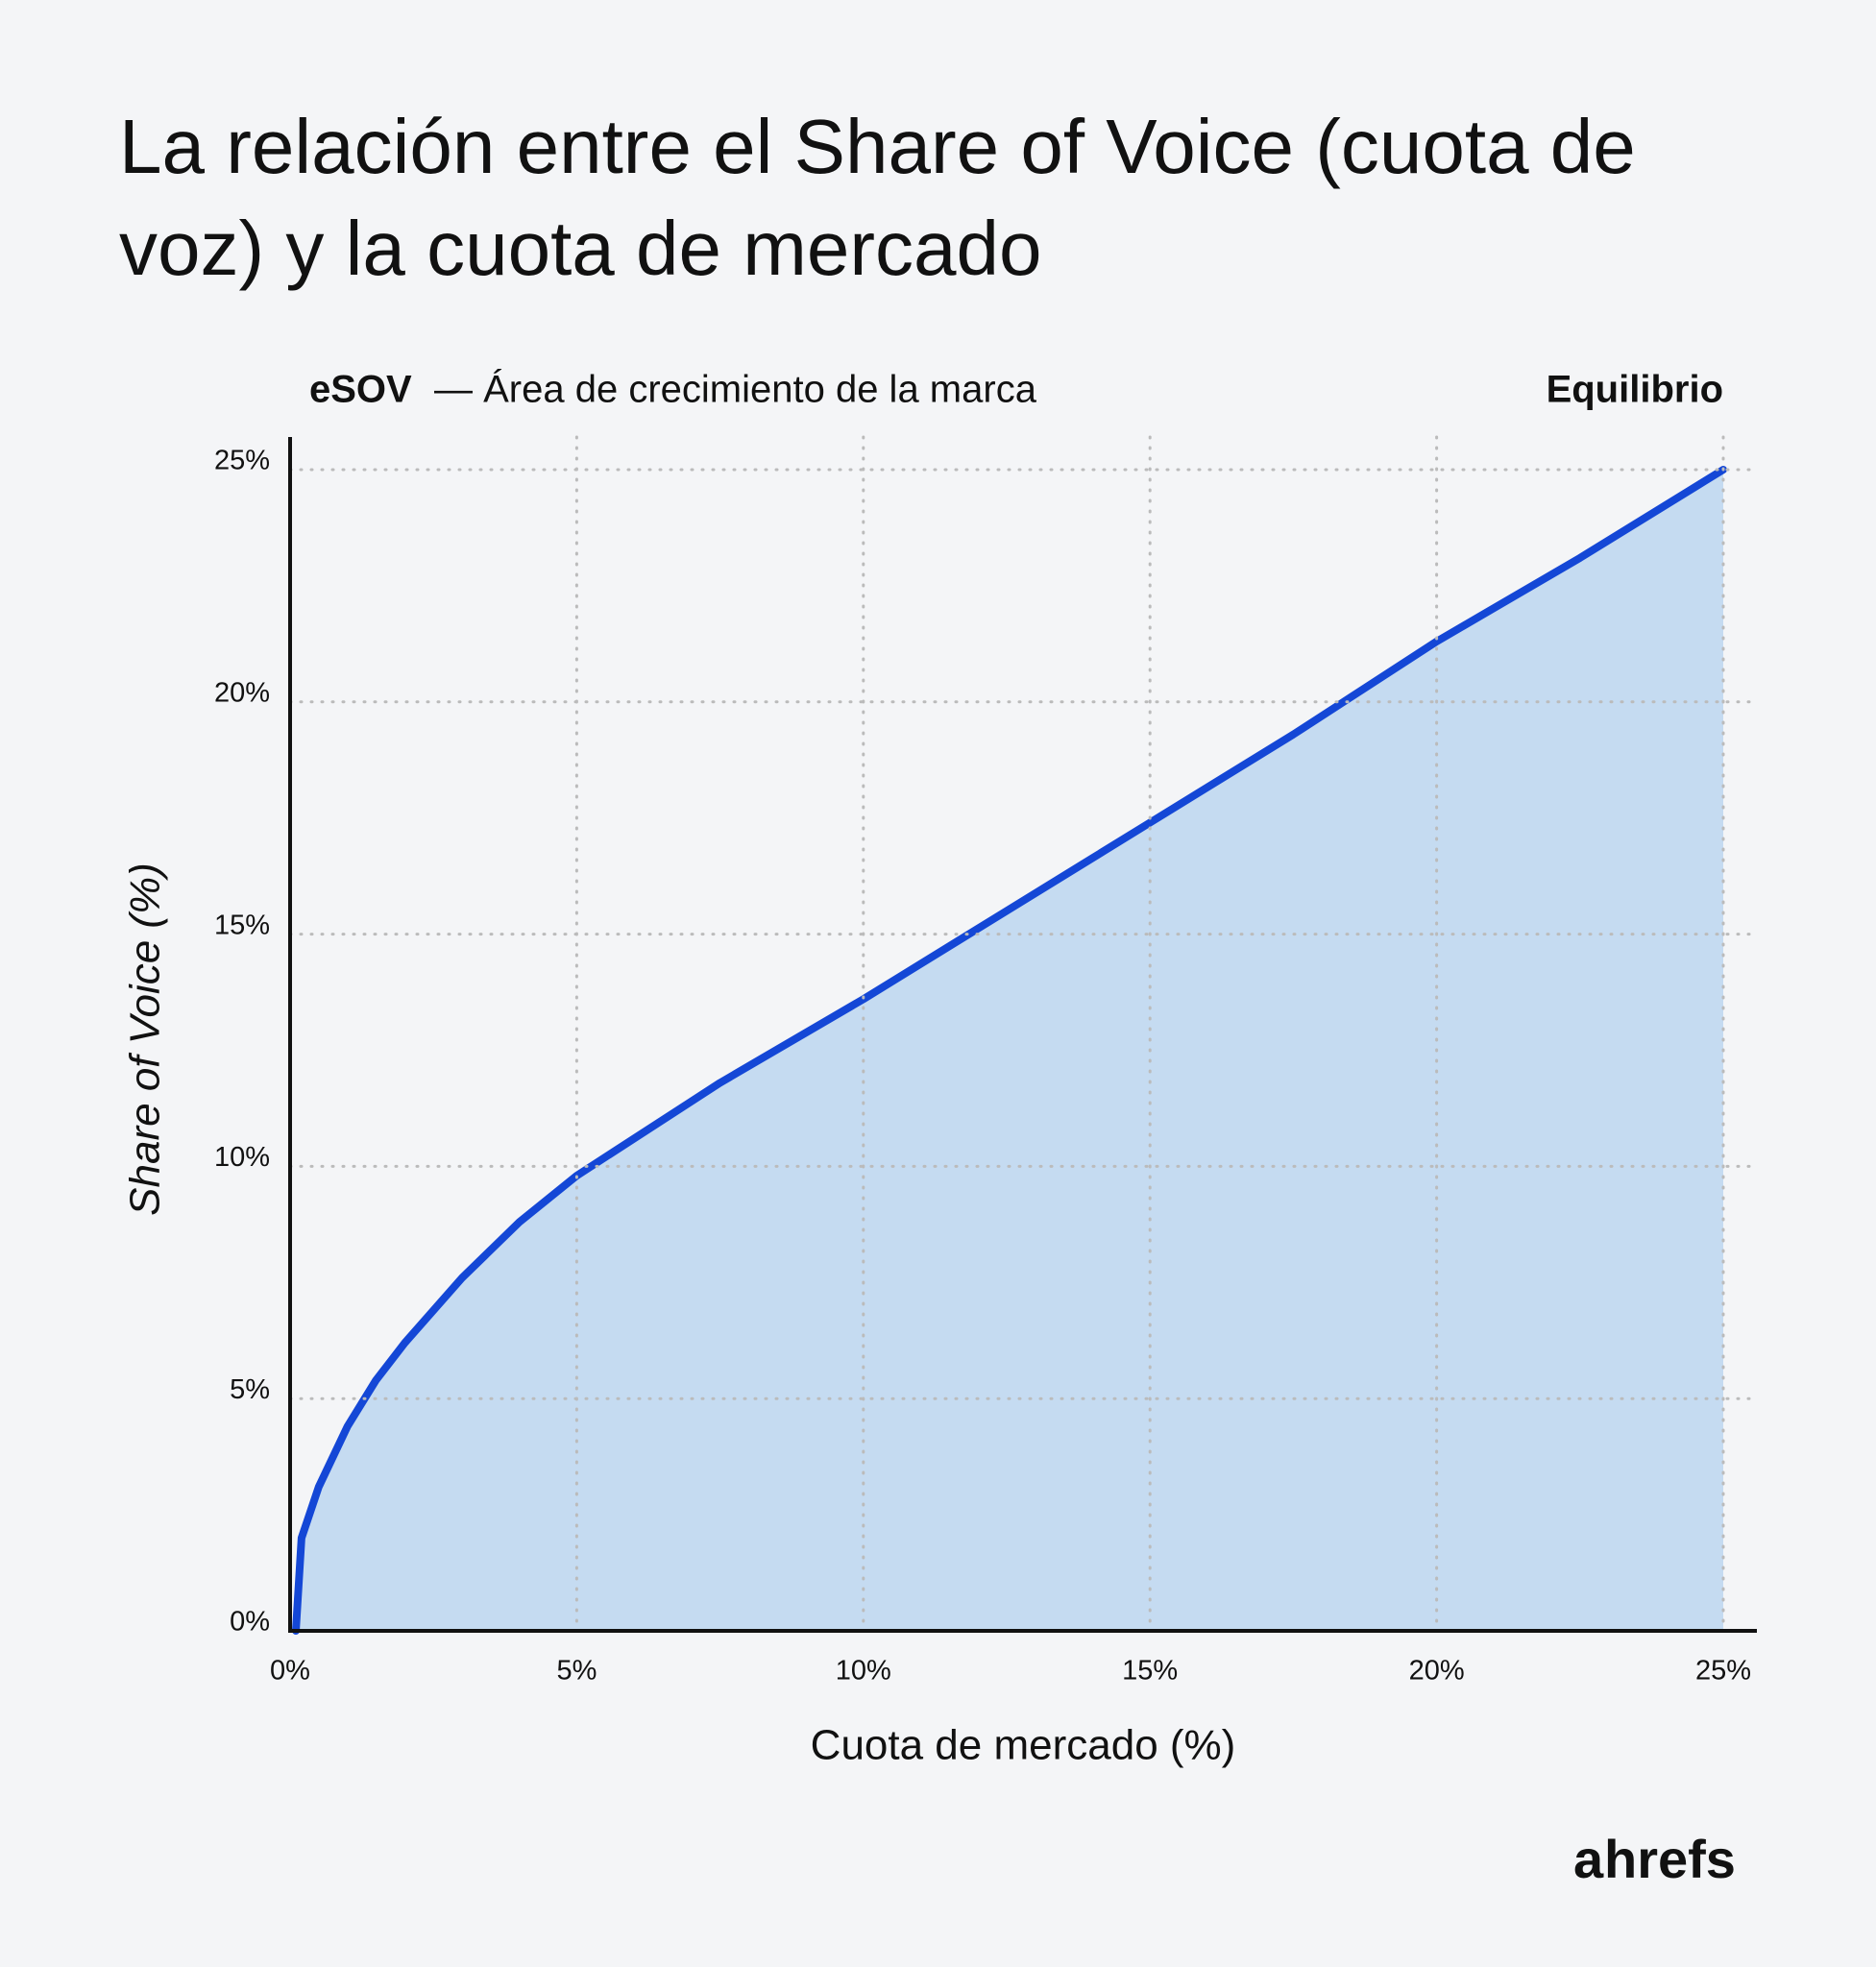  Describe the element at coordinates (145, 1039) in the screenshot. I see `y-axis-title: Share of Voice (%)` at that location.